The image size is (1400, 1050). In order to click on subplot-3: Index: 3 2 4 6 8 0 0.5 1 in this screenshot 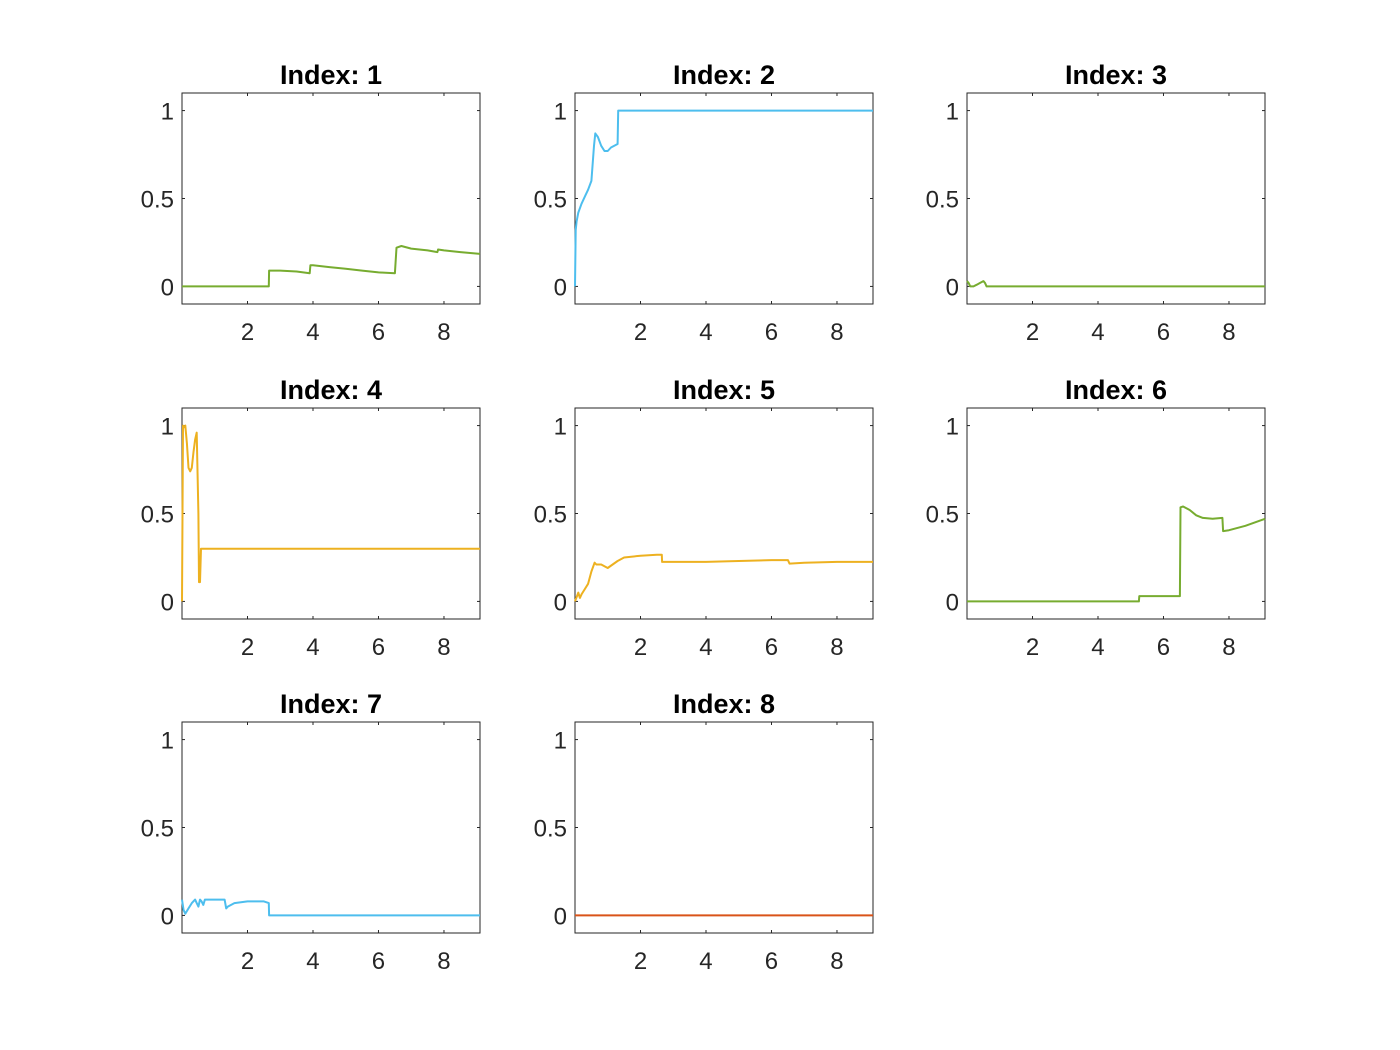, I will do `click(1096, 203)`.